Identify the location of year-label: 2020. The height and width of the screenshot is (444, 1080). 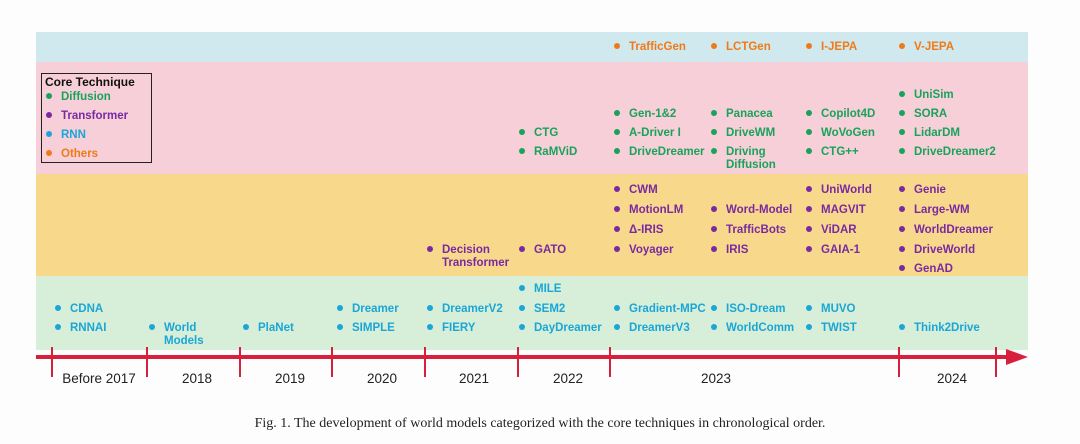
(382, 378).